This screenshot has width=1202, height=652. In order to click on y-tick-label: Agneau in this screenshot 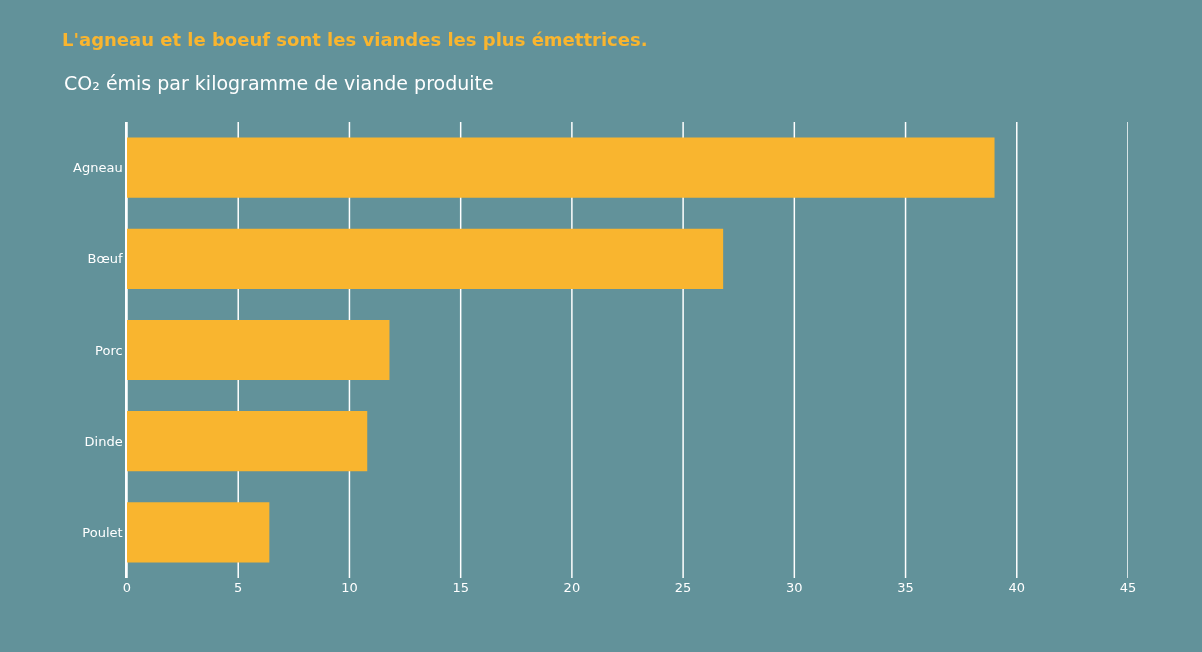, I will do `click(98, 168)`.